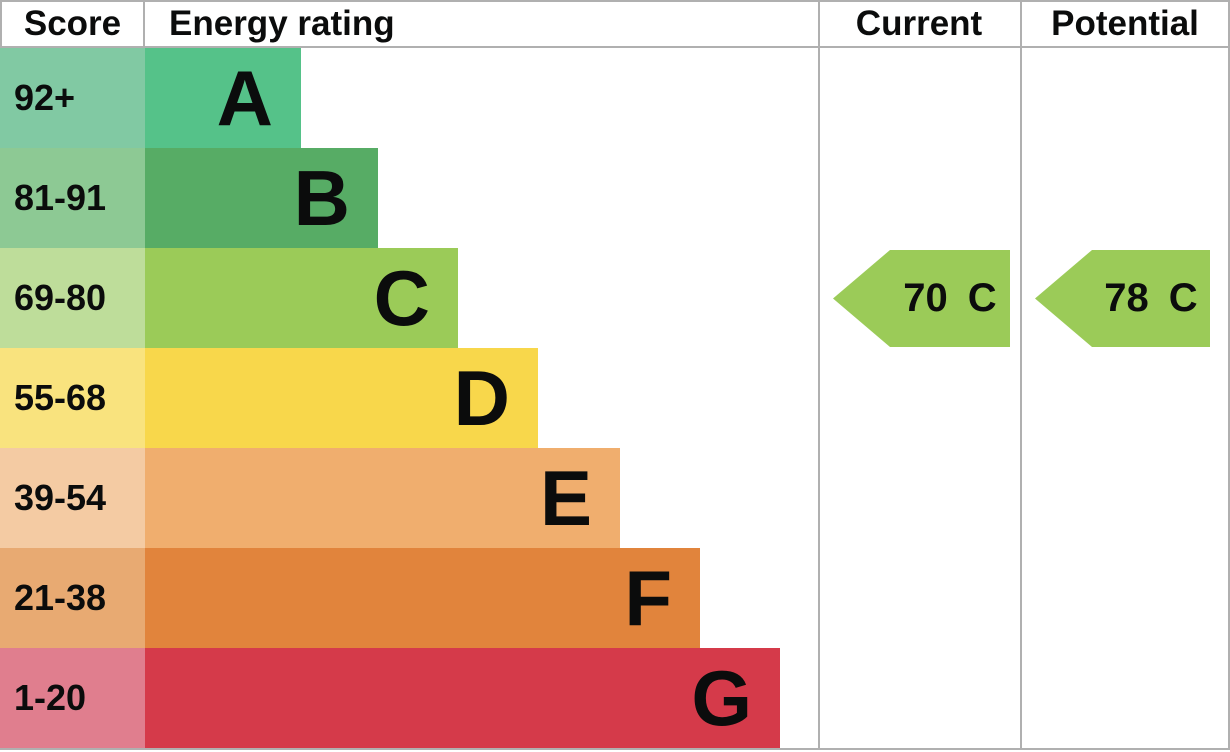 This screenshot has height=752, width=1230. Describe the element at coordinates (409, 198) in the screenshot. I see `band-row-b: 81-91 B` at that location.